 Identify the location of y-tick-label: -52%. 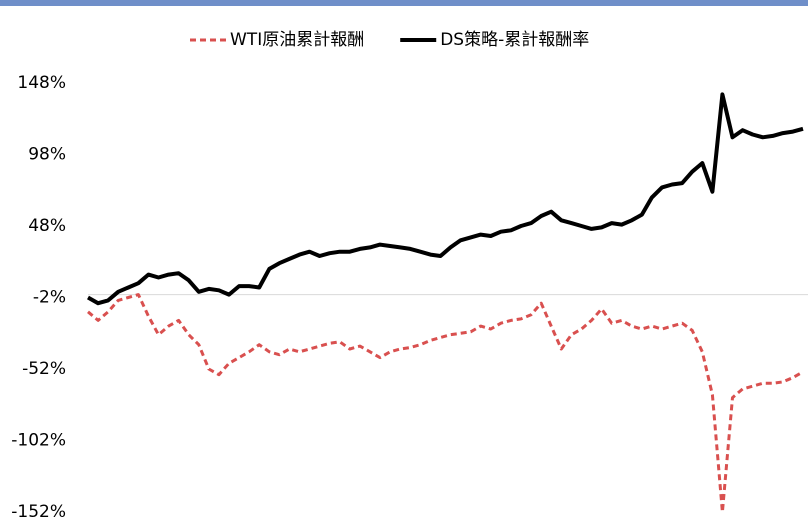
(44, 369).